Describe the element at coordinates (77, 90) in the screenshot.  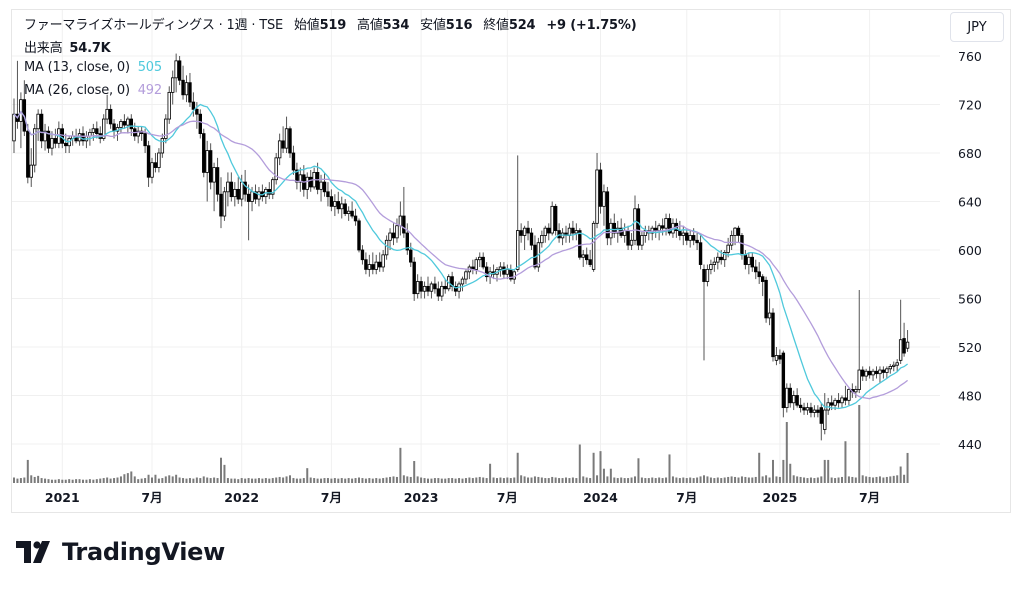
I see `ma26-label: MA (26, close, 0)` at that location.